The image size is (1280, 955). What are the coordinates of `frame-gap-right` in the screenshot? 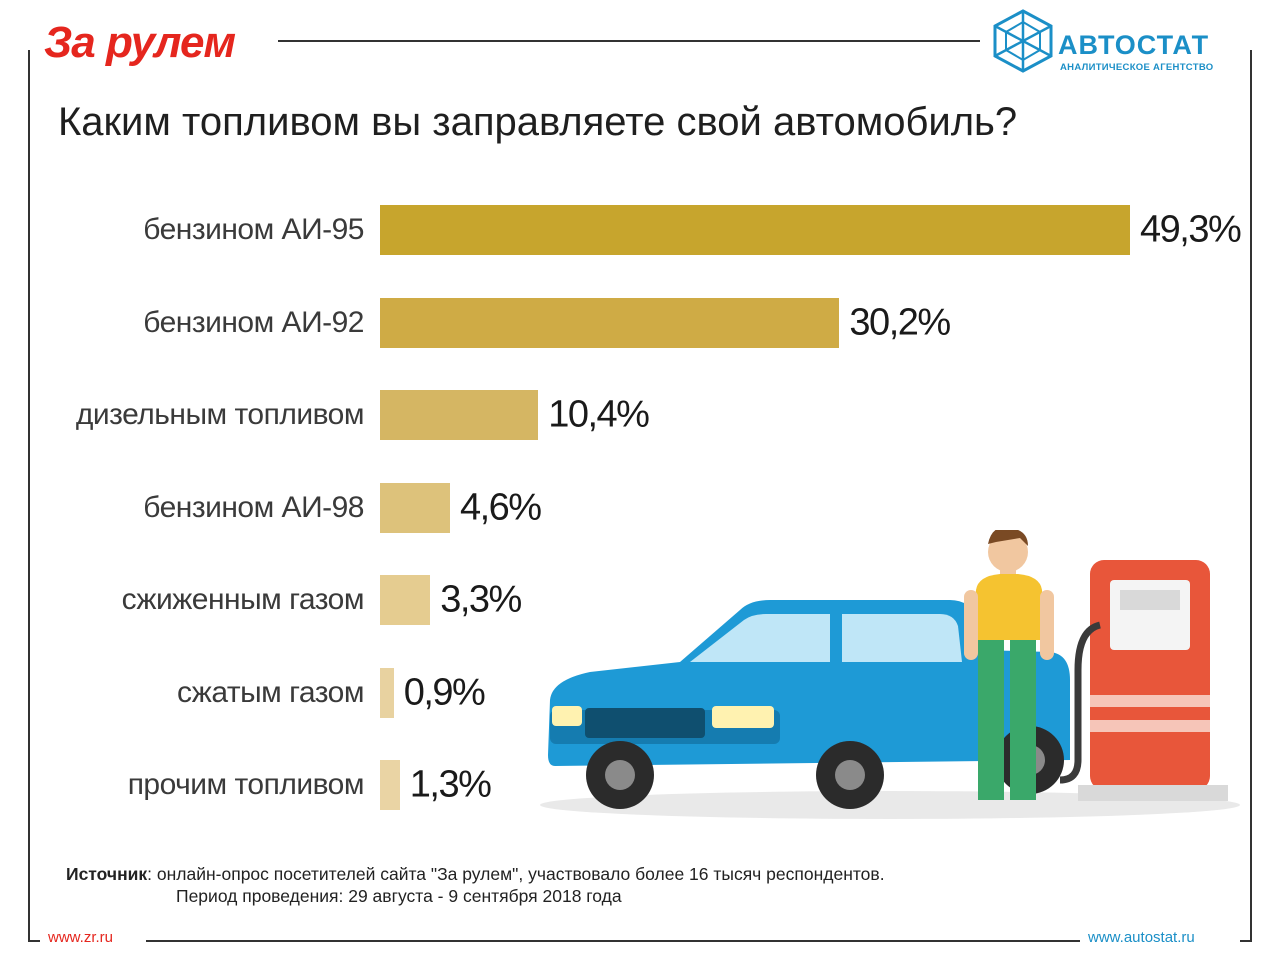 It's located at (1118, 40).